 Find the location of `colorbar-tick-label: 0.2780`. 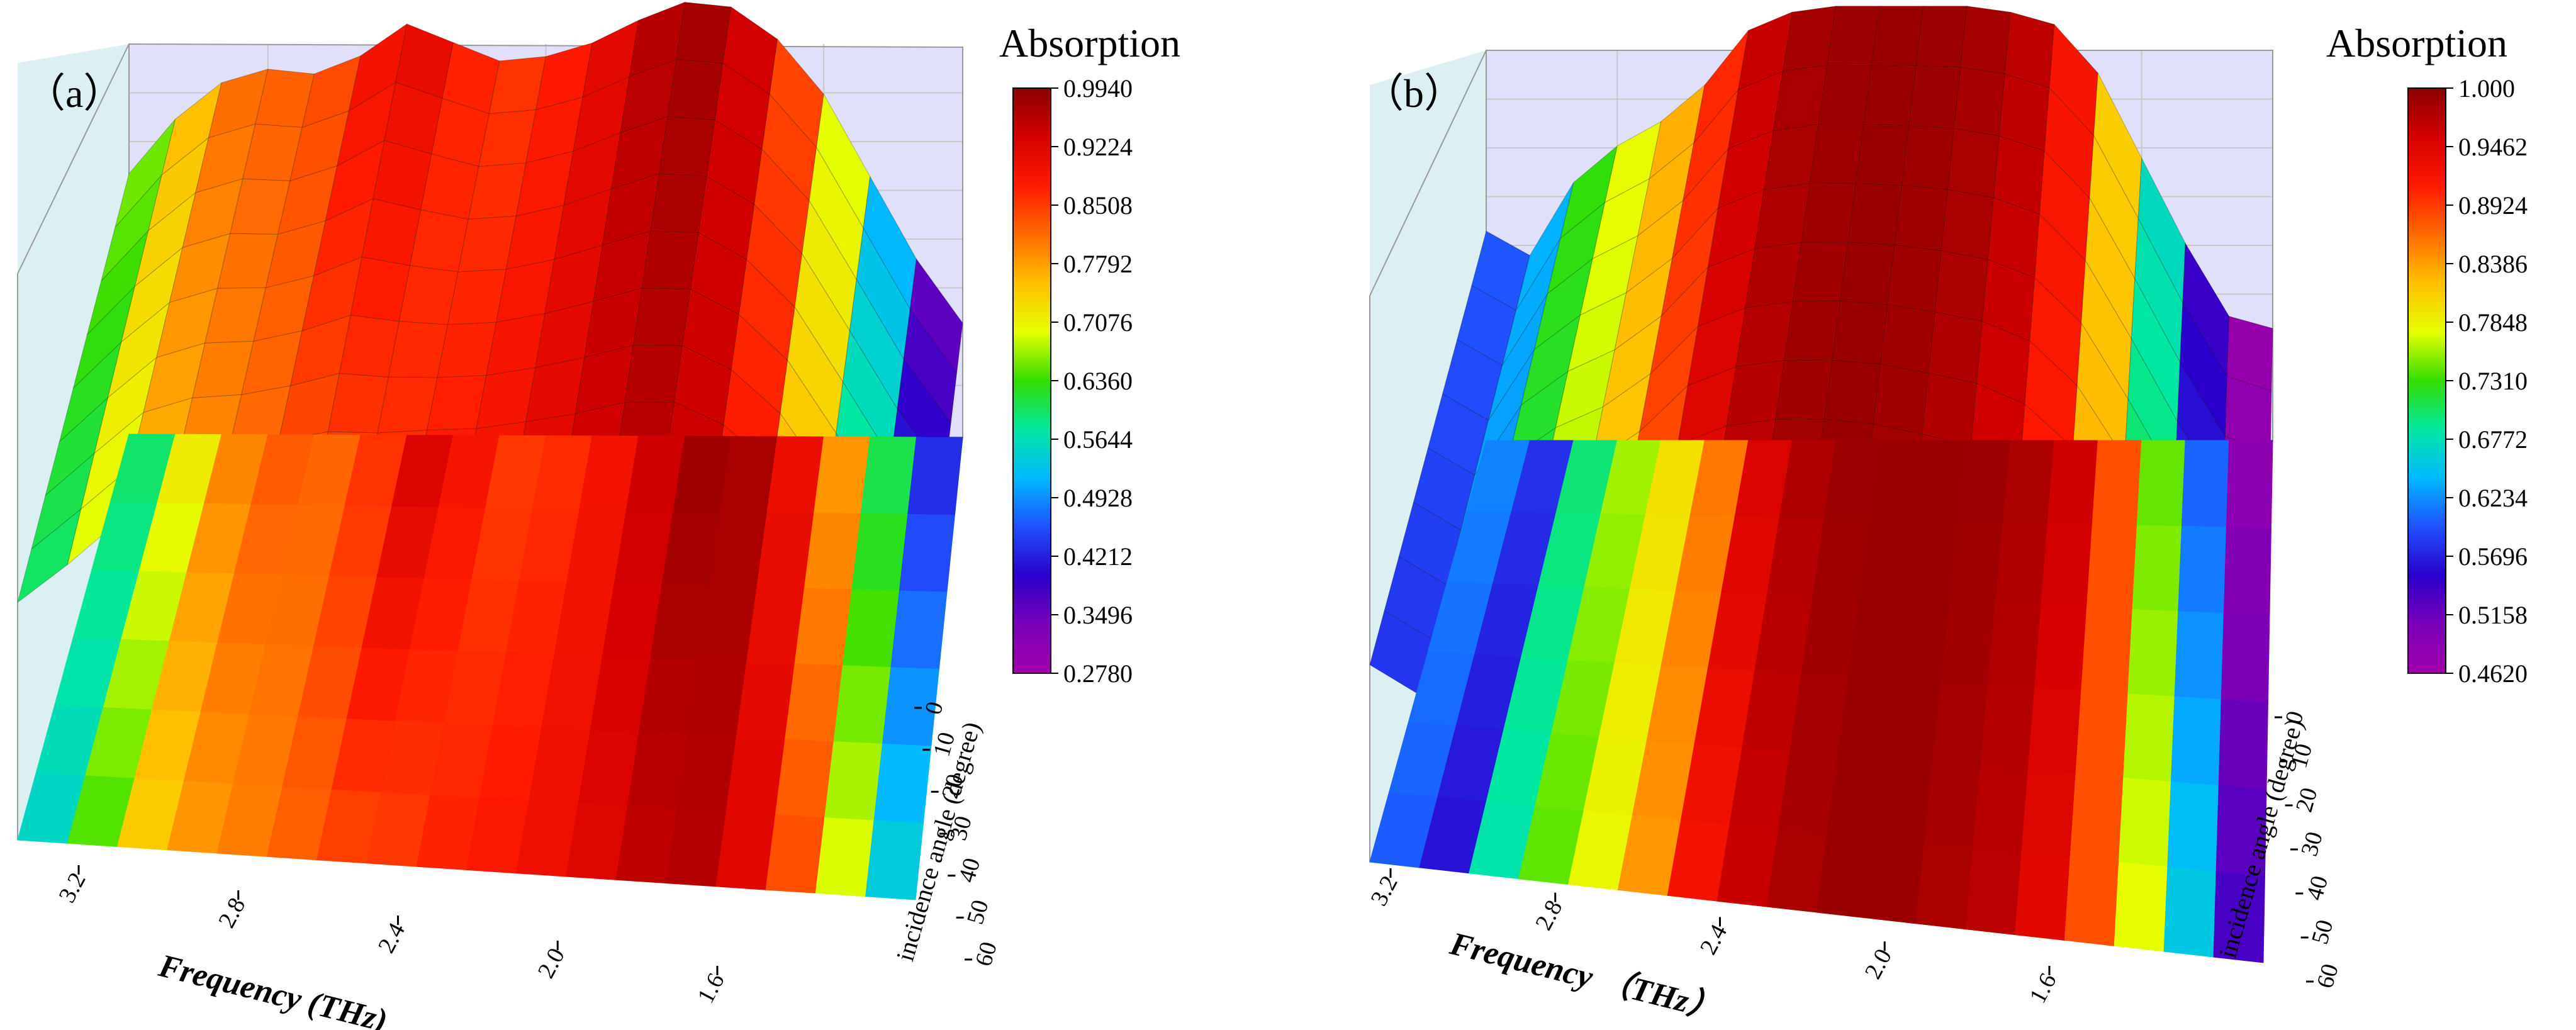

colorbar-tick-label: 0.2780 is located at coordinates (1098, 673).